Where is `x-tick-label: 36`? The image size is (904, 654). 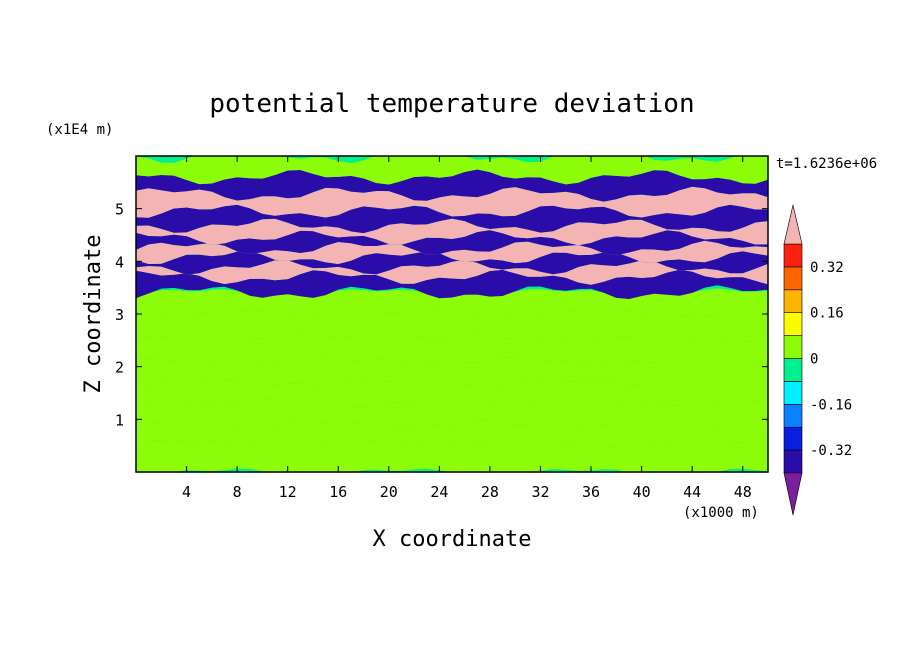 x-tick-label: 36 is located at coordinates (591, 492).